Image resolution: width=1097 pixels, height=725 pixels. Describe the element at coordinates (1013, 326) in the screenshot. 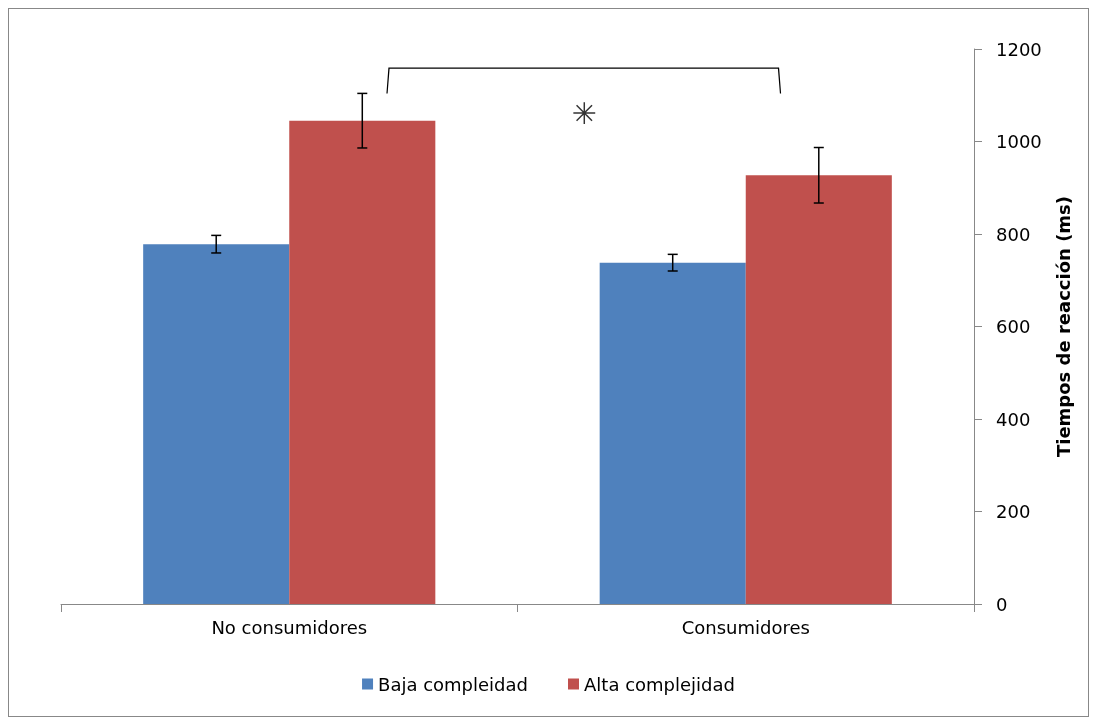

I see `y-tick-label: 600` at that location.